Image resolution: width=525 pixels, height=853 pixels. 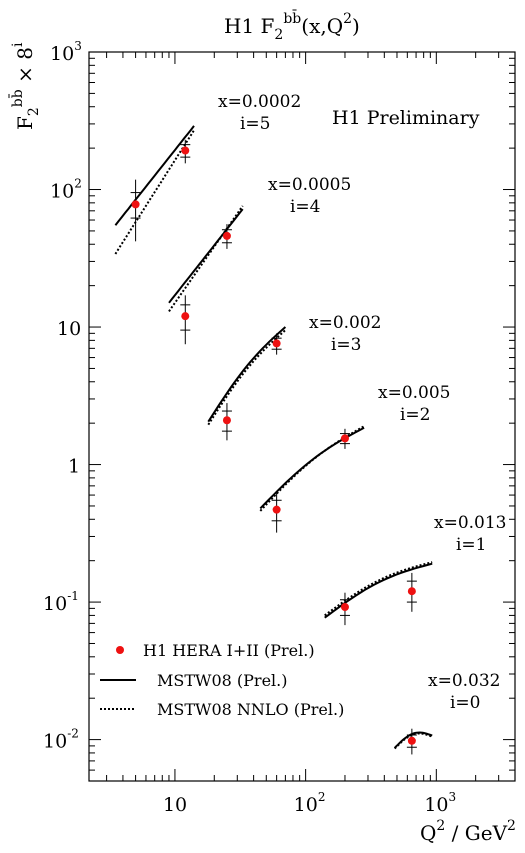 I want to click on bin-i-label: i=2, so click(x=415, y=415).